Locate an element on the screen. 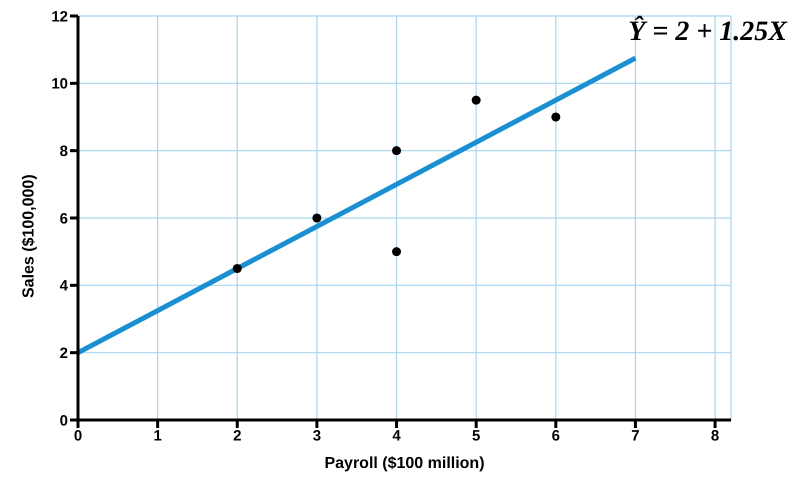  x-tick-label: 4 is located at coordinates (397, 436).